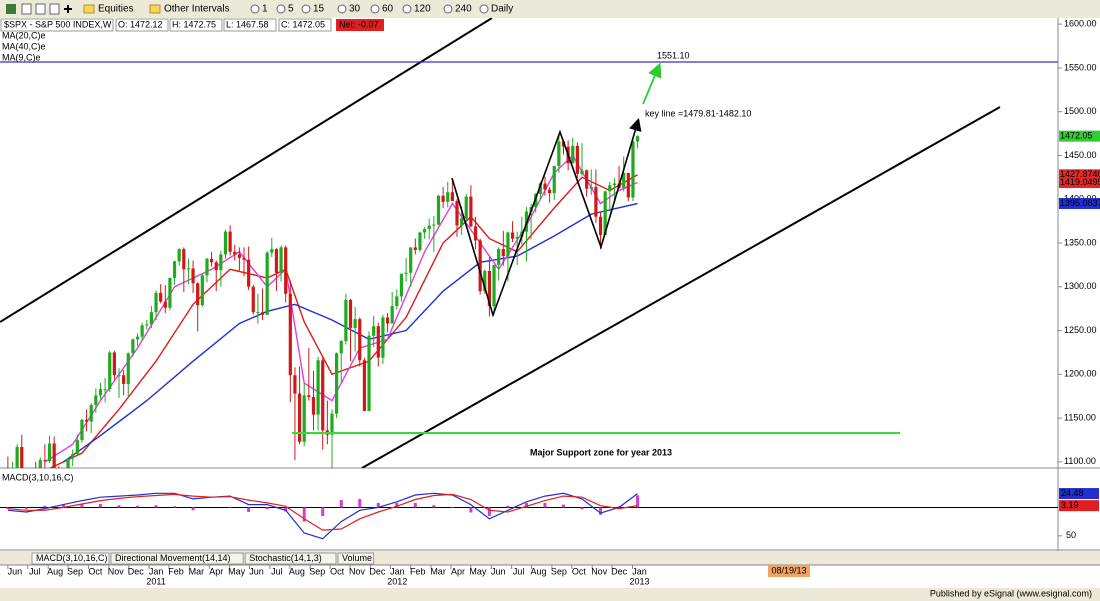 Image resolution: width=1100 pixels, height=601 pixels. I want to click on y-tick-label: 1150.00, so click(1080, 417).